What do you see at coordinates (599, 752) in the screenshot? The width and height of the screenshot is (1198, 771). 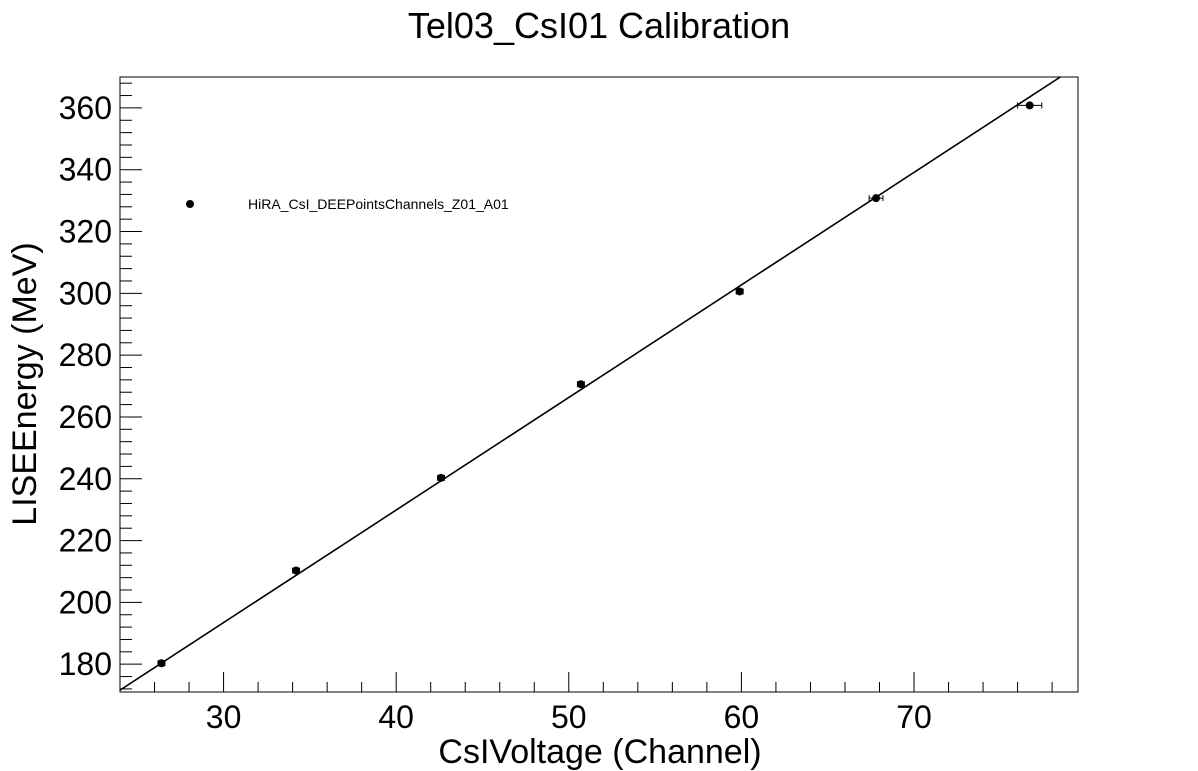 I see `x-axis-label: CsIVoltage (Channel)` at bounding box center [599, 752].